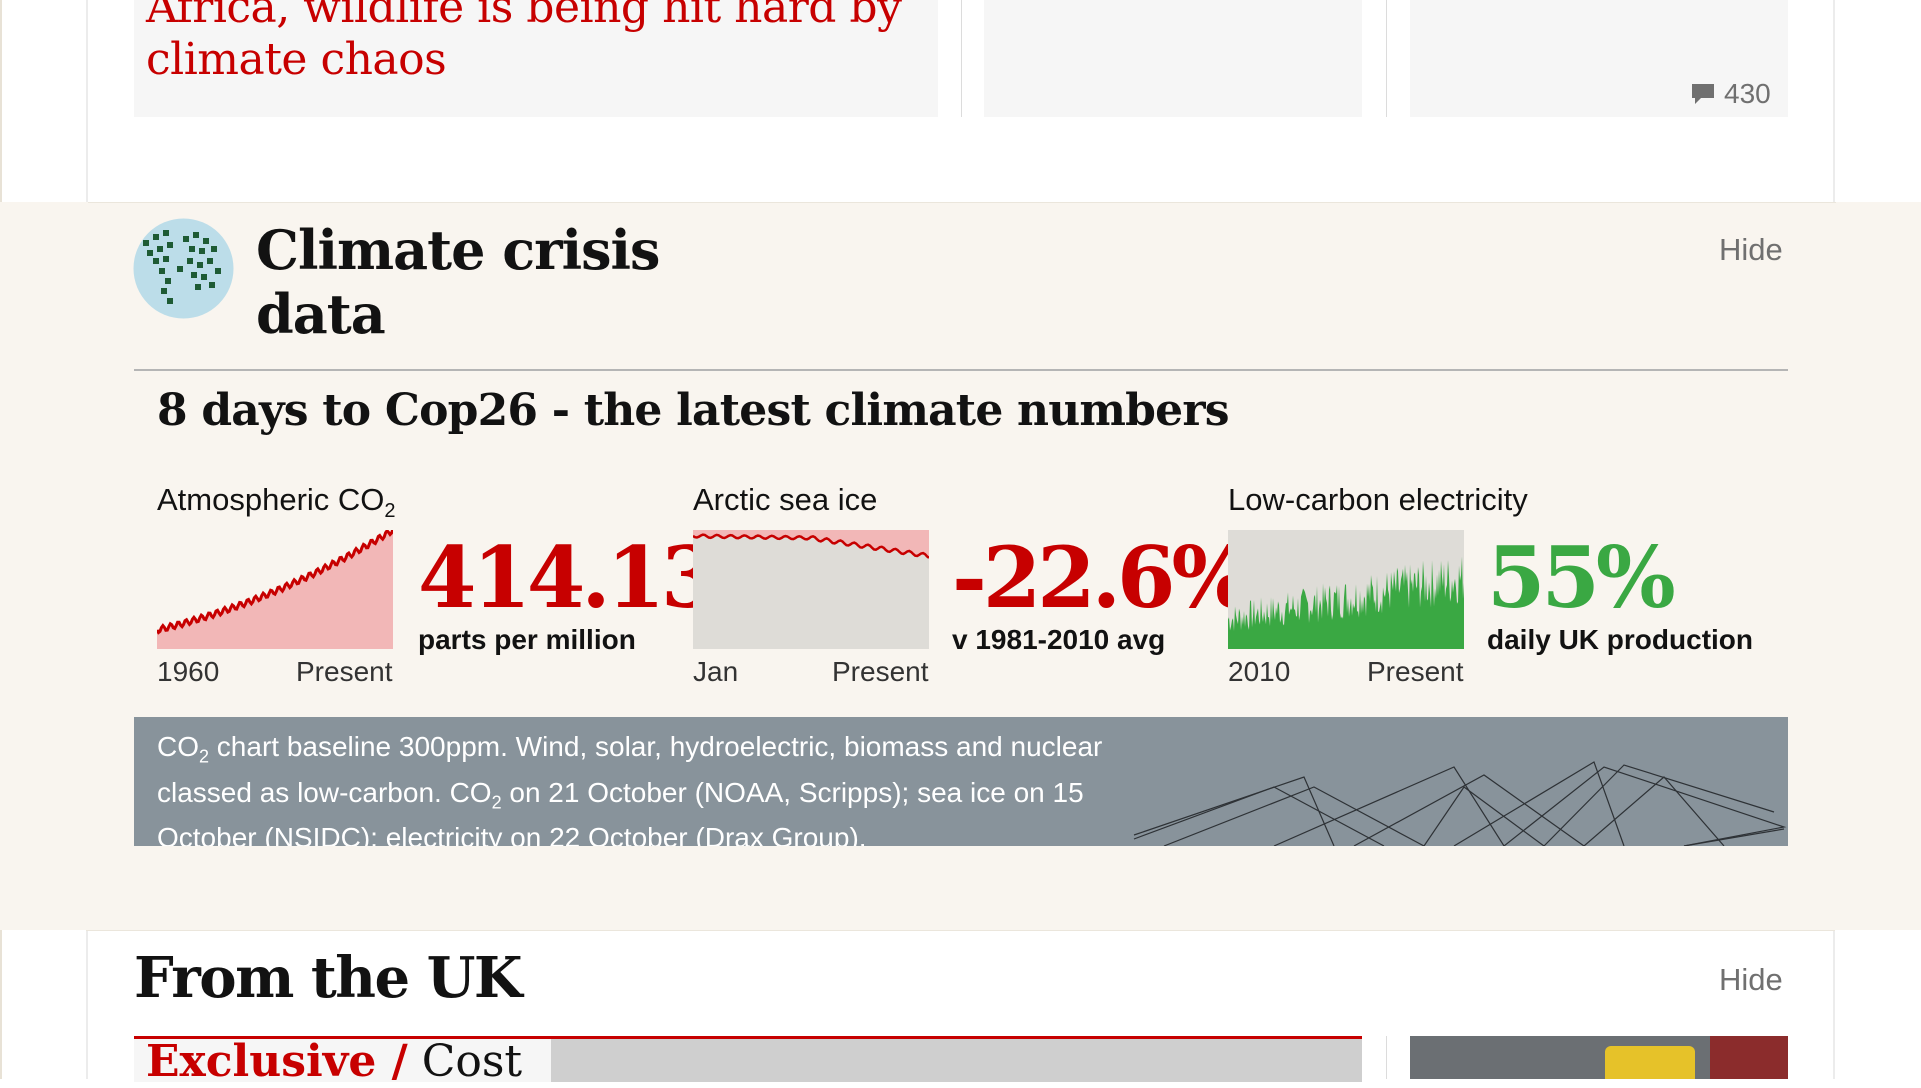 The image size is (1921, 1088). Describe the element at coordinates (956, 1060) in the screenshot. I see `uk-story-image` at that location.